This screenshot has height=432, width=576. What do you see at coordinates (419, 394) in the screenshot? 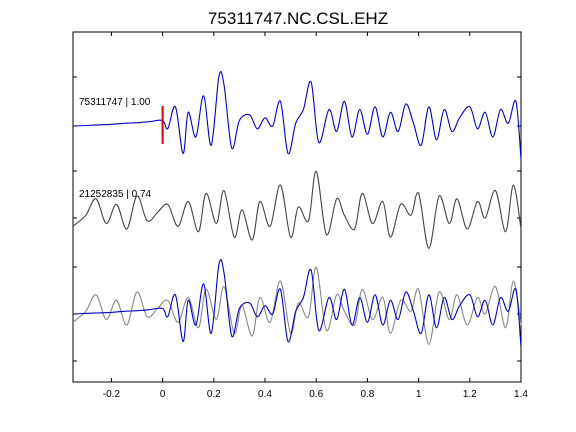
I see `x-tick-label: 1` at bounding box center [419, 394].